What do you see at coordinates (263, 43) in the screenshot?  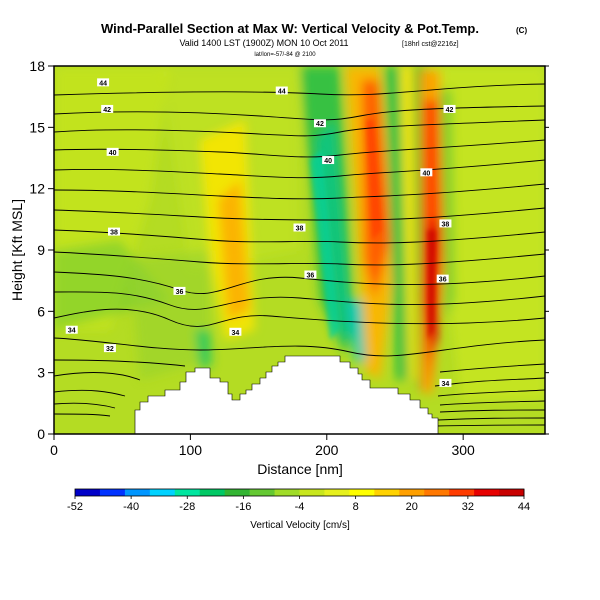 I see `chart-subtitle: Valid 1400 LST (1900Z) MON 10 Oct 2011` at bounding box center [263, 43].